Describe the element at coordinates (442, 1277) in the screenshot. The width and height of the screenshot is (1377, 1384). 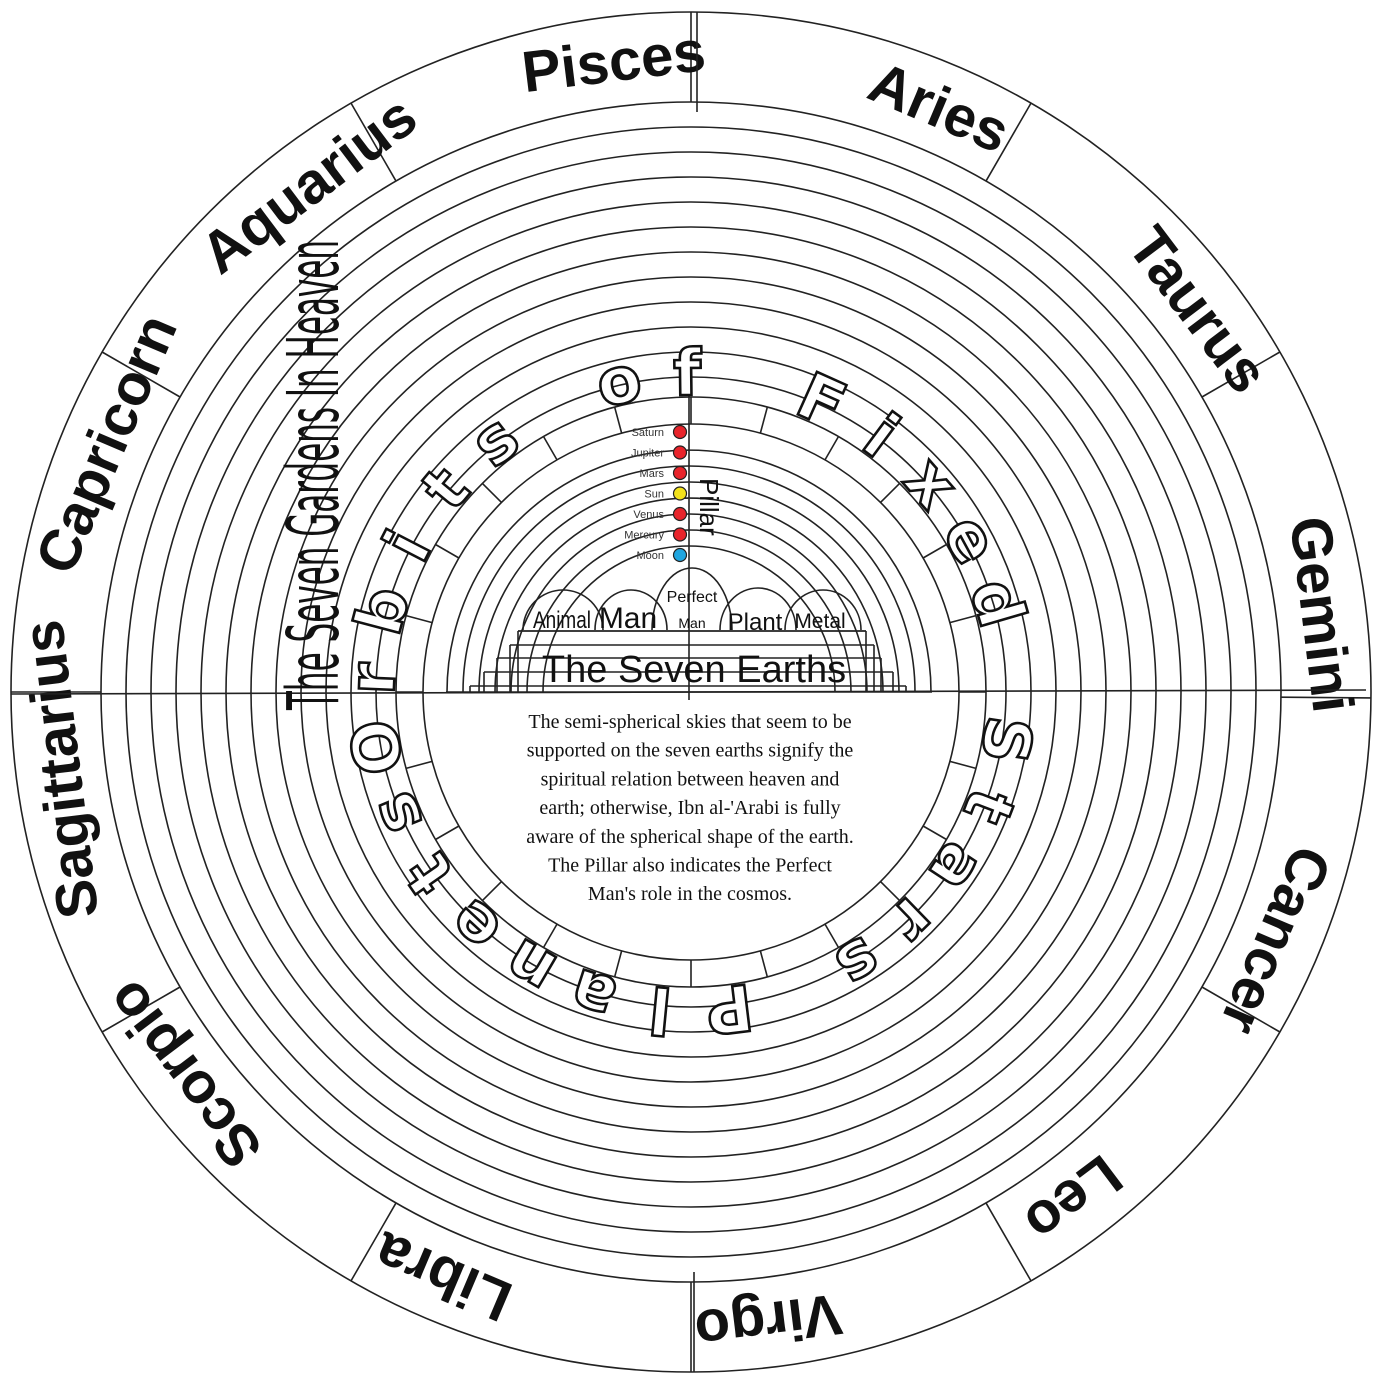
I see `zodiac-label-libra: Libra` at that location.